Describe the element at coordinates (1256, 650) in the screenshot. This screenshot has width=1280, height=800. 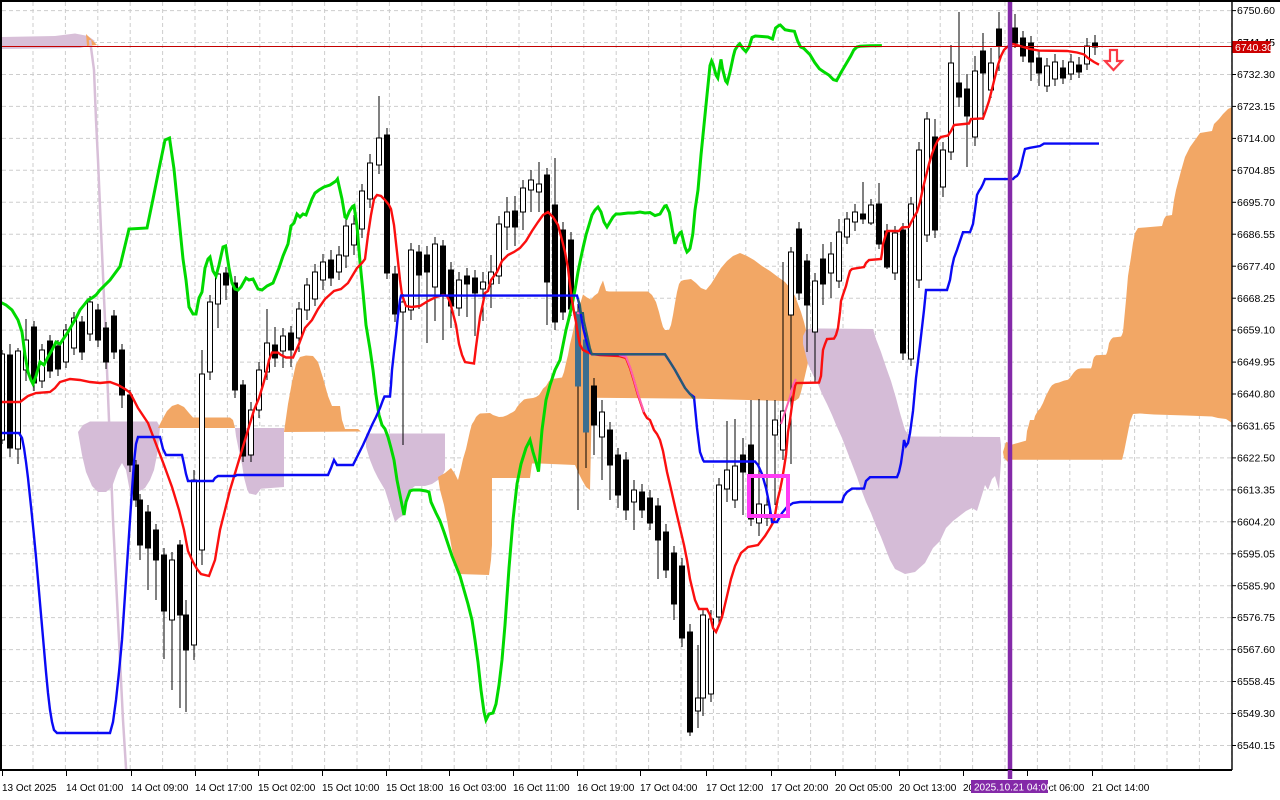
I see `svg-text: 6567.60` at that location.